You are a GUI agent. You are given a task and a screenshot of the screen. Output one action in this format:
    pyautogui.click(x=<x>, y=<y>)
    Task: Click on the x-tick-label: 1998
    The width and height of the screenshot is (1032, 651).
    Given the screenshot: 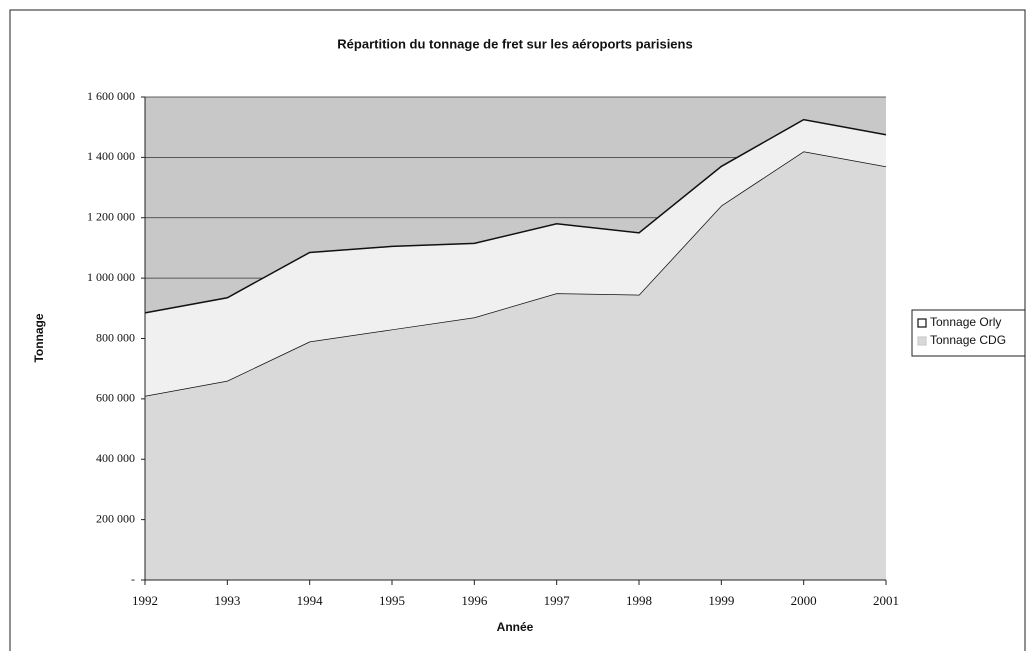 What is the action you would take?
    pyautogui.click(x=639, y=600)
    